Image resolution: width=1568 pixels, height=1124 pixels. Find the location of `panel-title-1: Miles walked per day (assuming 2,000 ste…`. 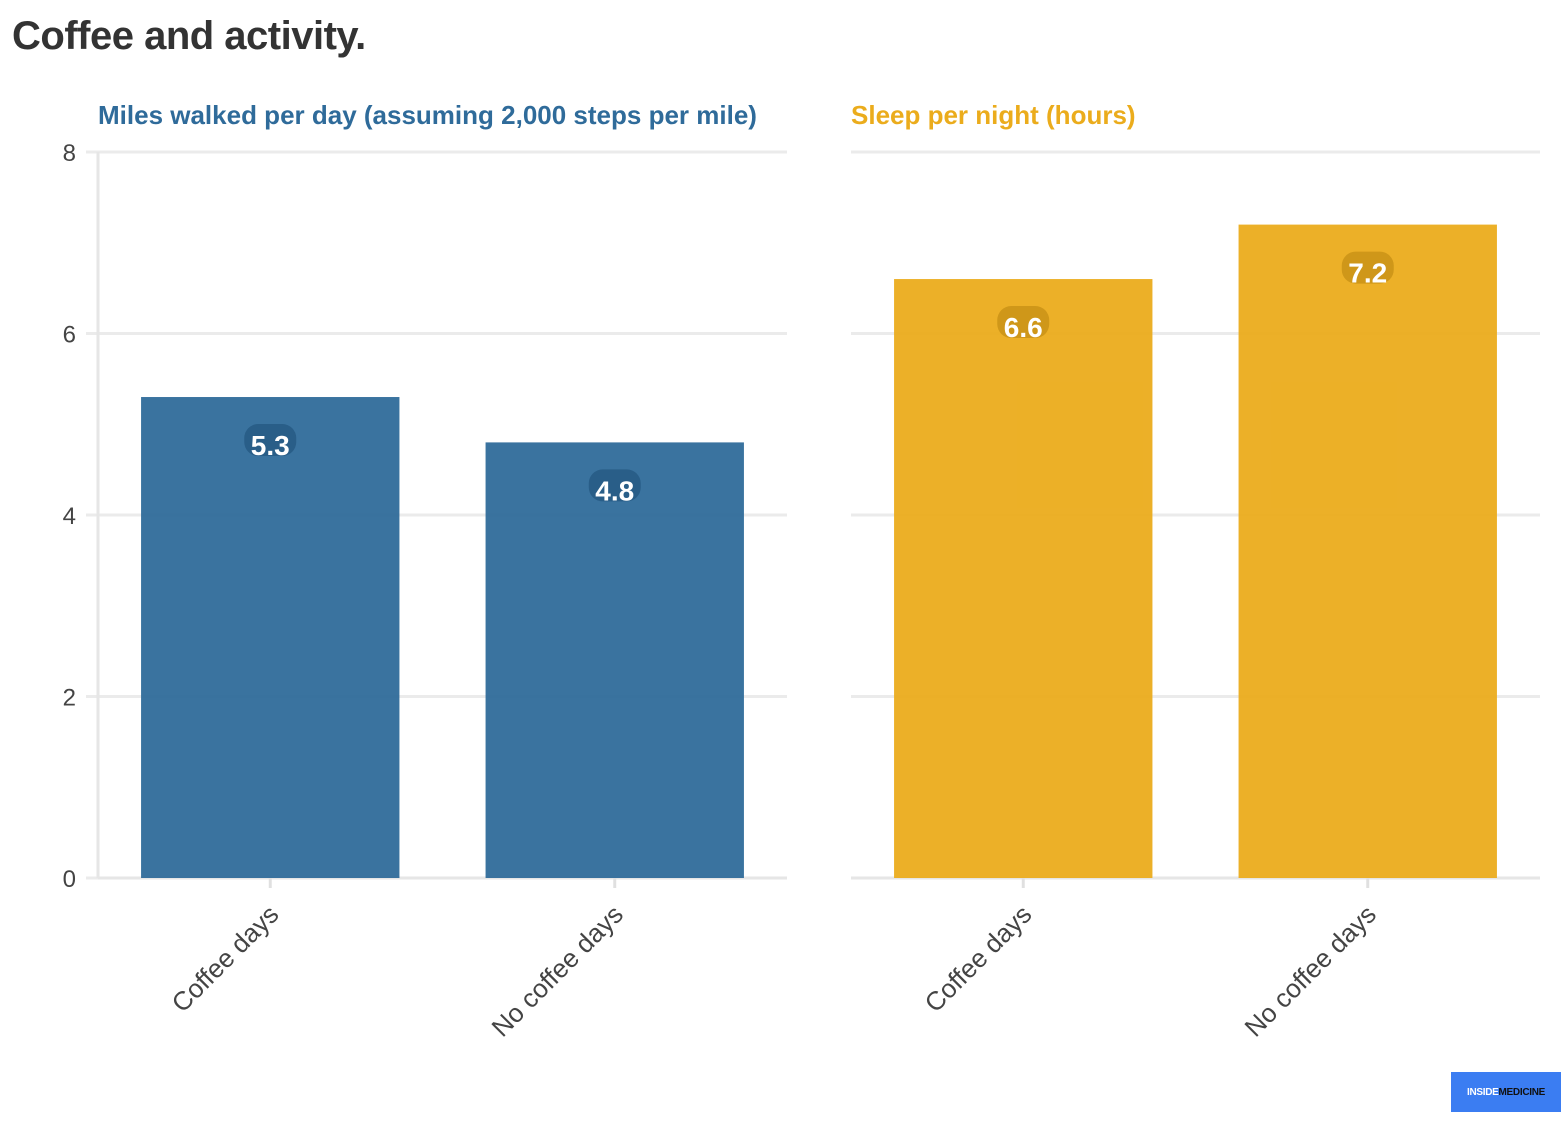

panel-title-1: Miles walked per day (assuming 2,000 ste… is located at coordinates (427, 115).